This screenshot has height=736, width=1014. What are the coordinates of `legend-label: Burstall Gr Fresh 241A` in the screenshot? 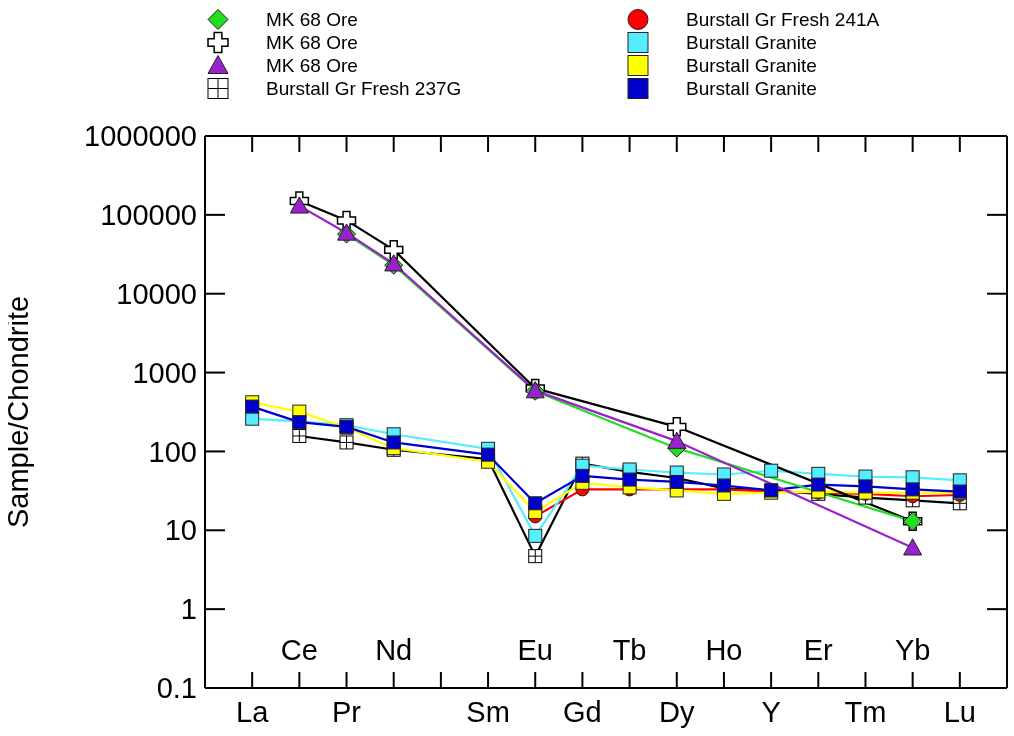 It's located at (783, 19).